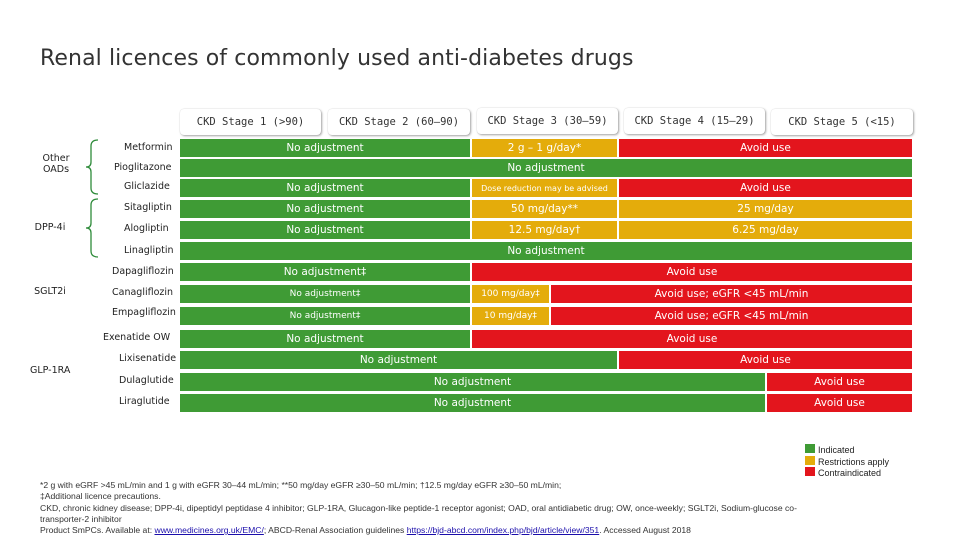 This screenshot has height=540, width=960. Describe the element at coordinates (209, 530) in the screenshot. I see `link-medicines-org: www.medicines.org.uk/EMC/` at that location.